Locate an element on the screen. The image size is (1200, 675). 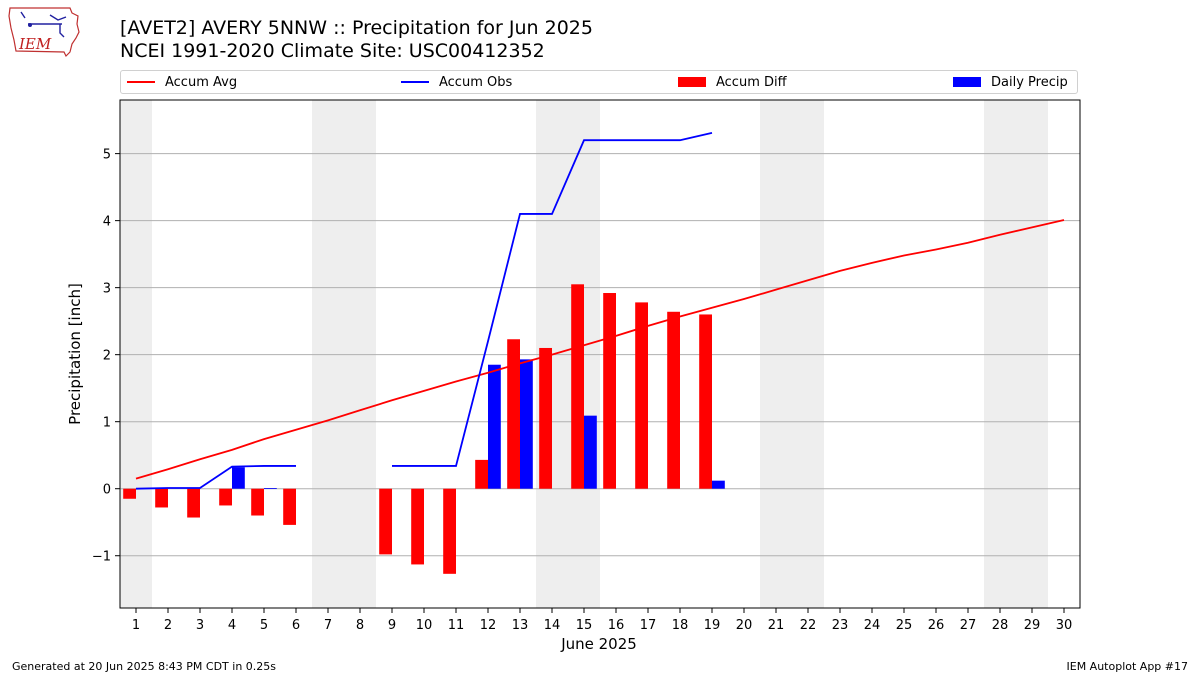
y-tick-label: 4 is located at coordinates (107, 222).